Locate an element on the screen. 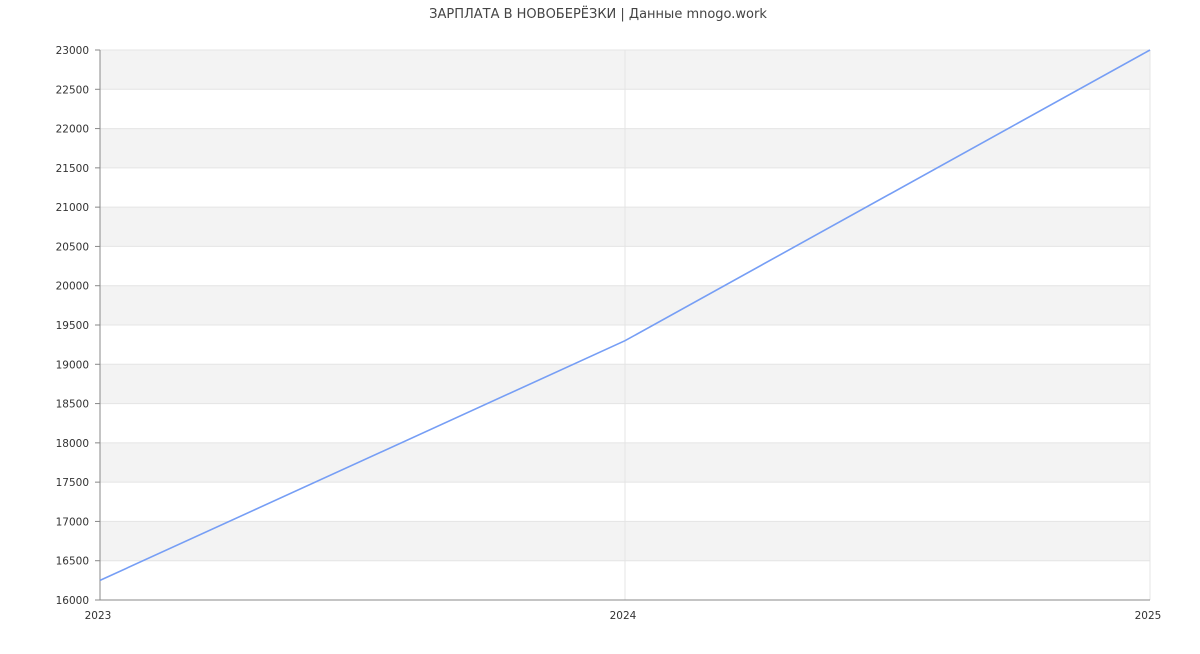 Image resolution: width=1200 pixels, height=654 pixels. y-tick-label: 18000 is located at coordinates (72, 444).